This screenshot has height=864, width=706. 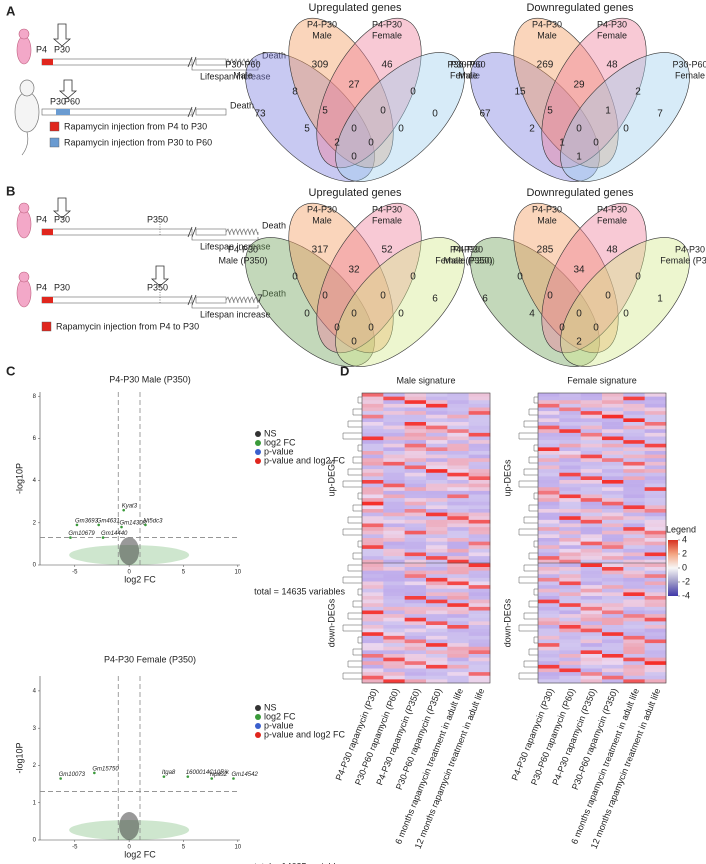 What do you see at coordinates (547, 209) in the screenshot?
I see `venn-set-label: P4-P30` at bounding box center [547, 209].